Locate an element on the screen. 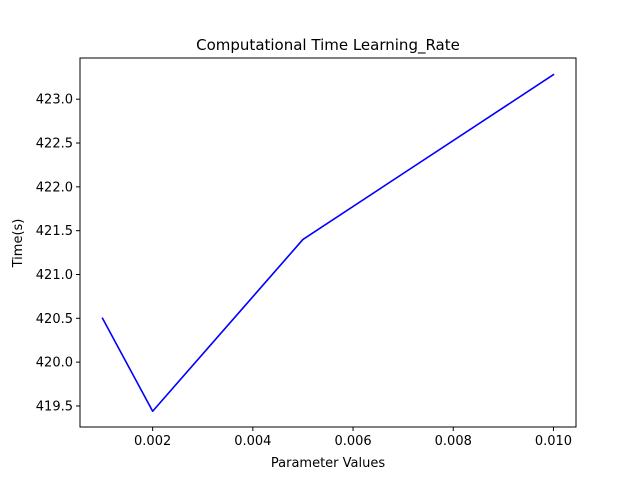 This screenshot has height=485, width=640. y-tick-label: 420.5 is located at coordinates (54, 319).